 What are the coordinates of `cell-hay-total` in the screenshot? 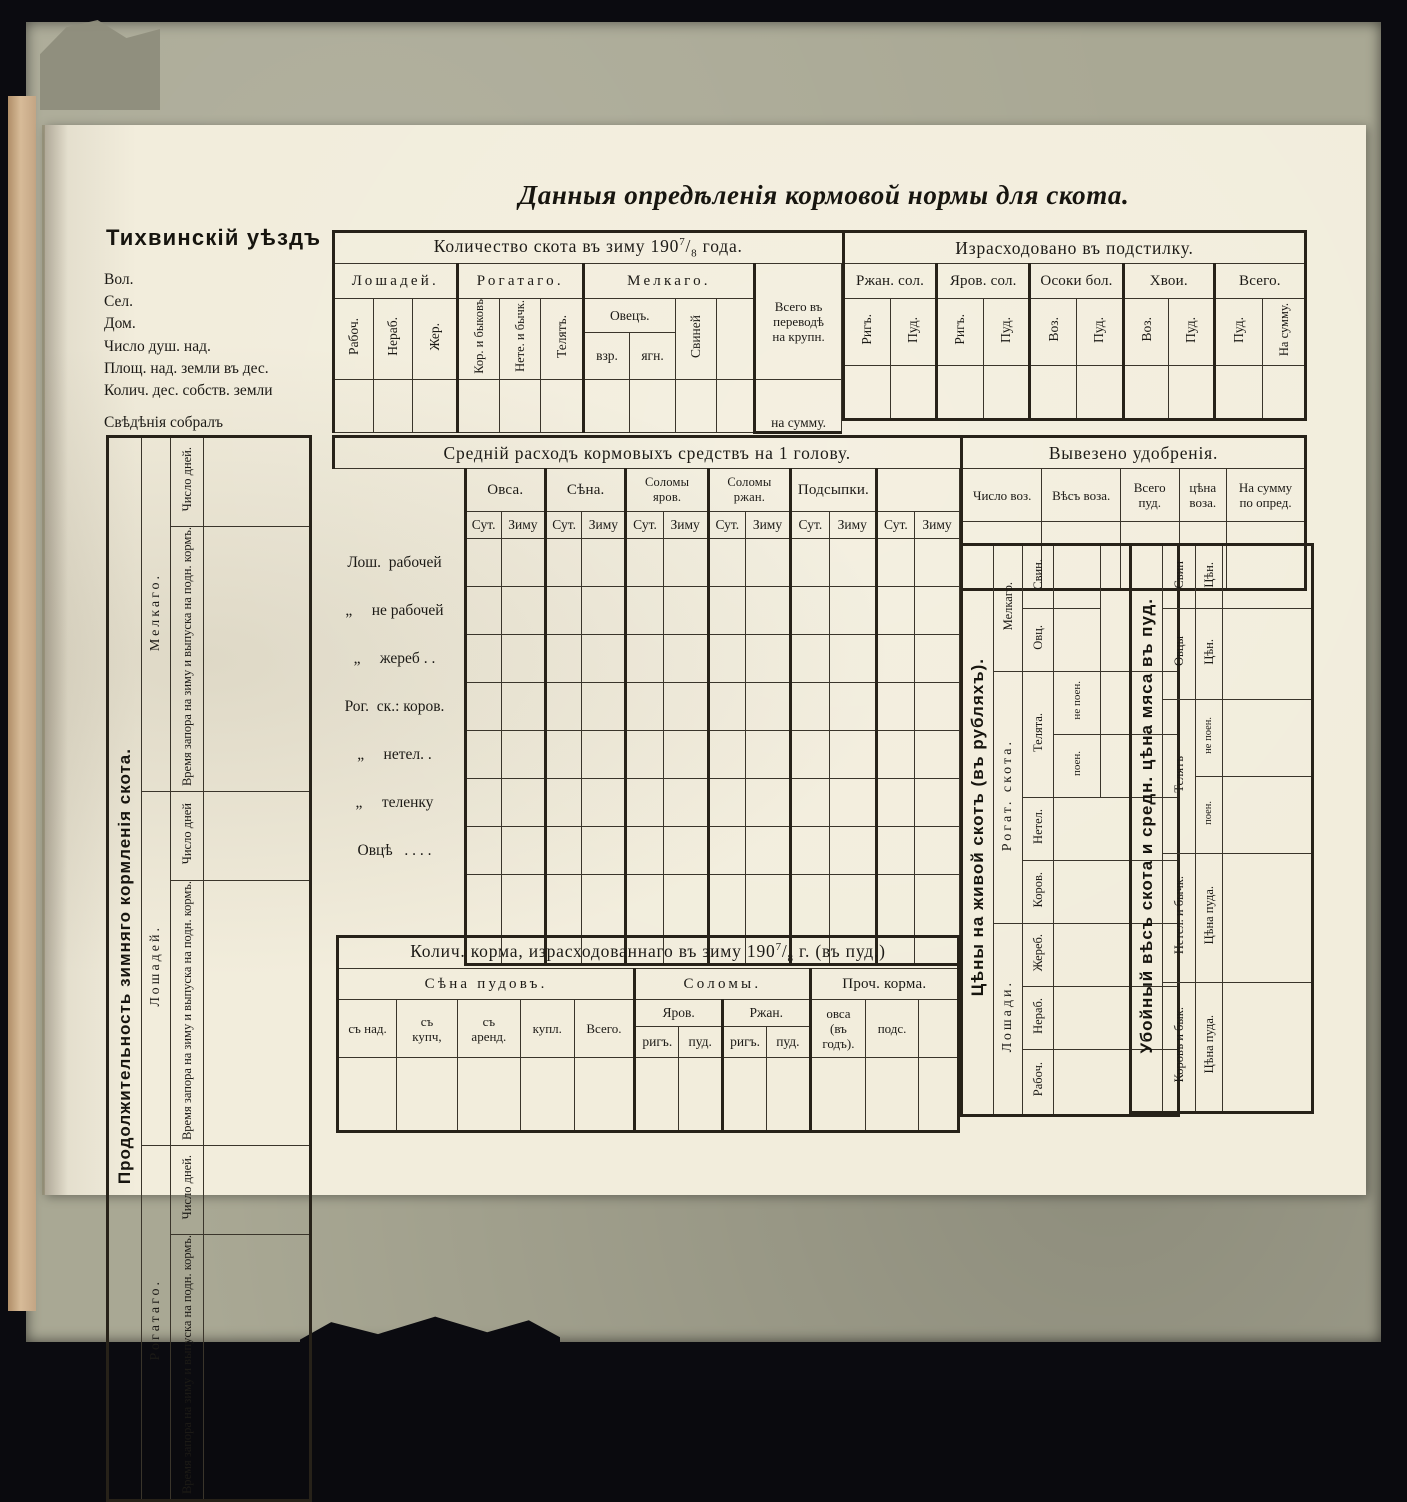 It's located at (604, 1095).